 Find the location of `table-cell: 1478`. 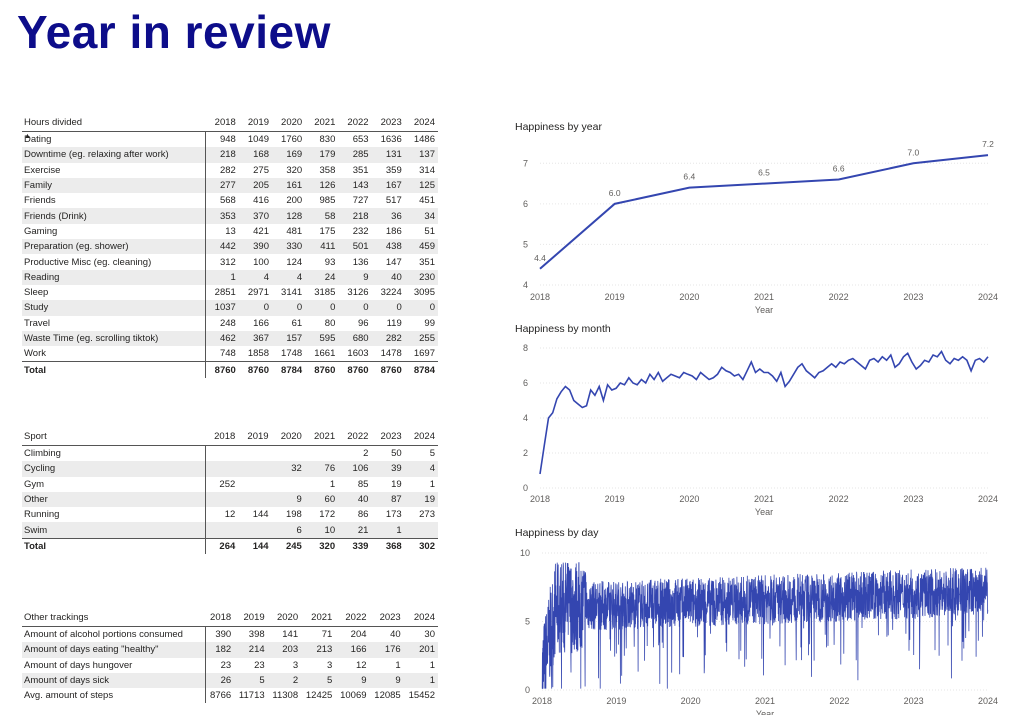

table-cell: 1478 is located at coordinates (391, 354).